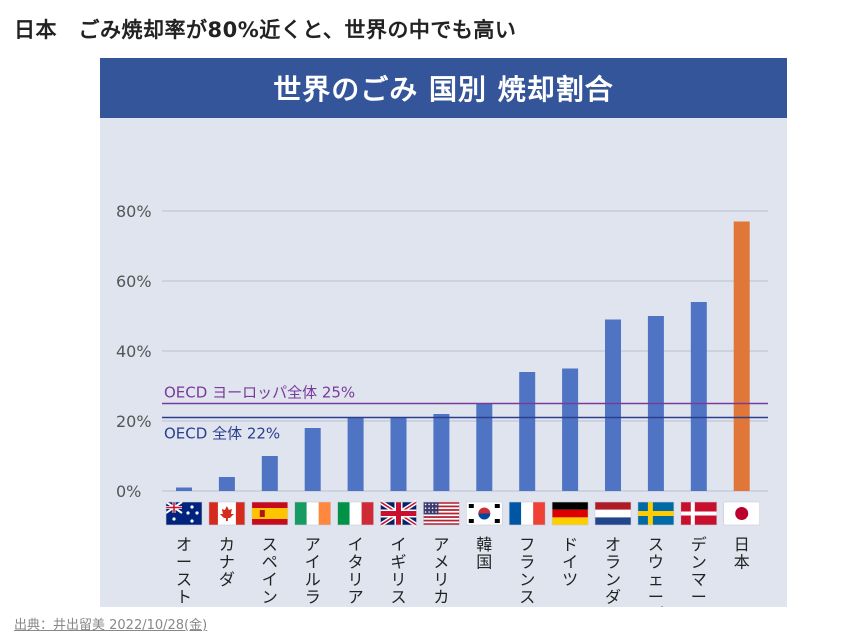 The width and height of the screenshot is (844, 637). What do you see at coordinates (484, 513) in the screenshot?
I see `korea-flag` at bounding box center [484, 513].